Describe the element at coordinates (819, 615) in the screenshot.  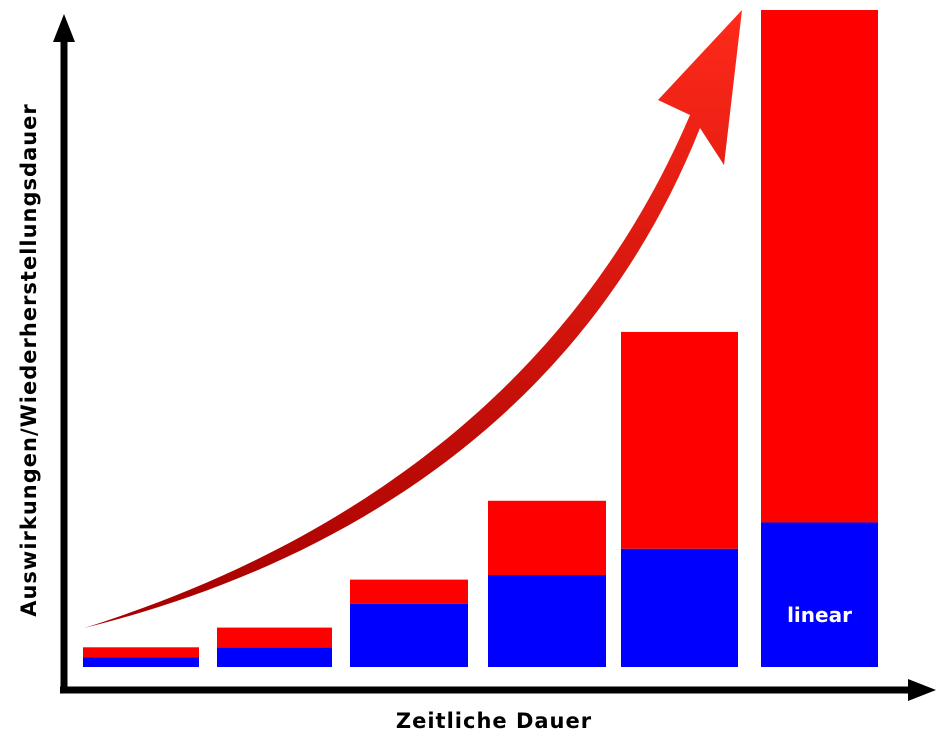
I see `series-label: linear` at that location.